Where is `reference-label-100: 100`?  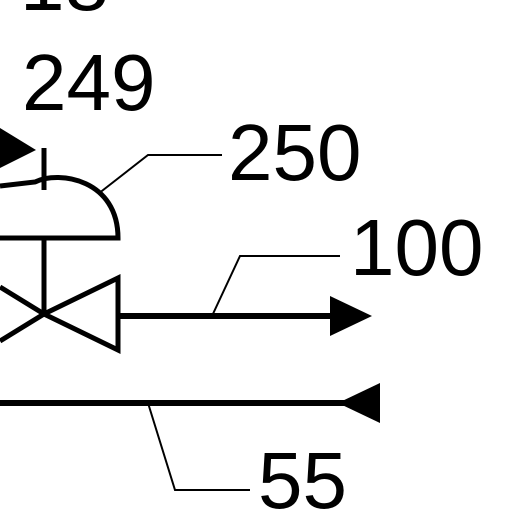
reference-label-100: 100 is located at coordinates (416, 247).